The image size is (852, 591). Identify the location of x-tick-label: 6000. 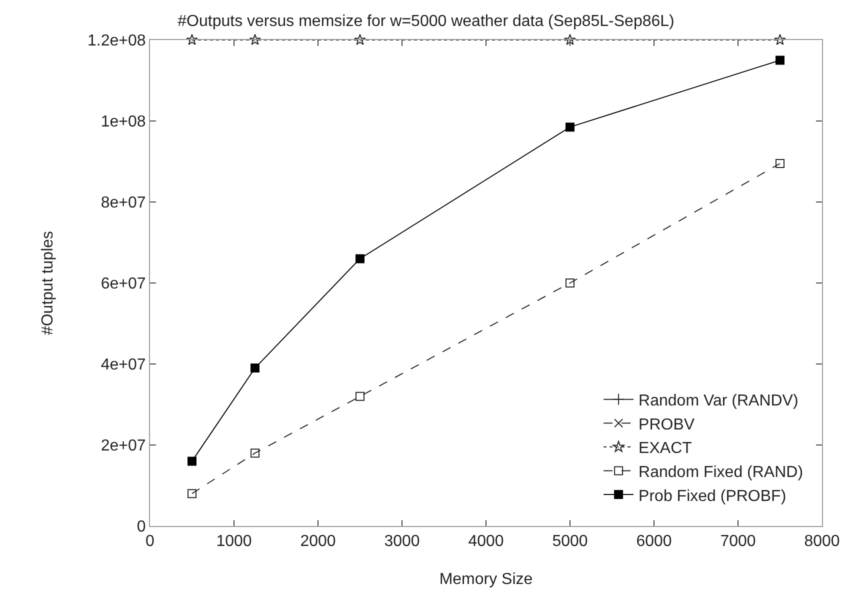
(654, 541).